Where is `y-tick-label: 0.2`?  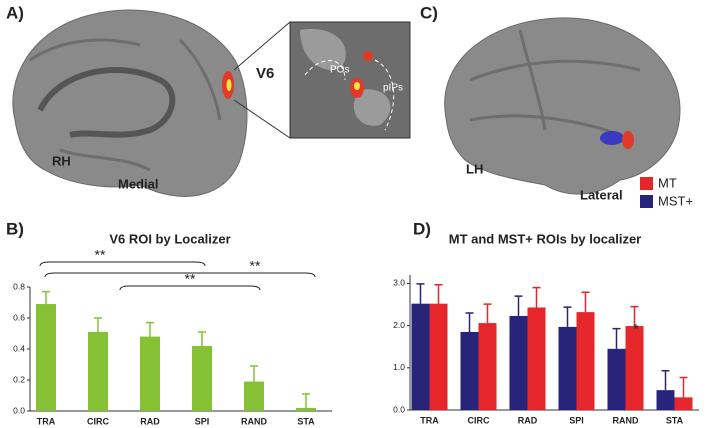 y-tick-label: 0.2 is located at coordinates (19, 379).